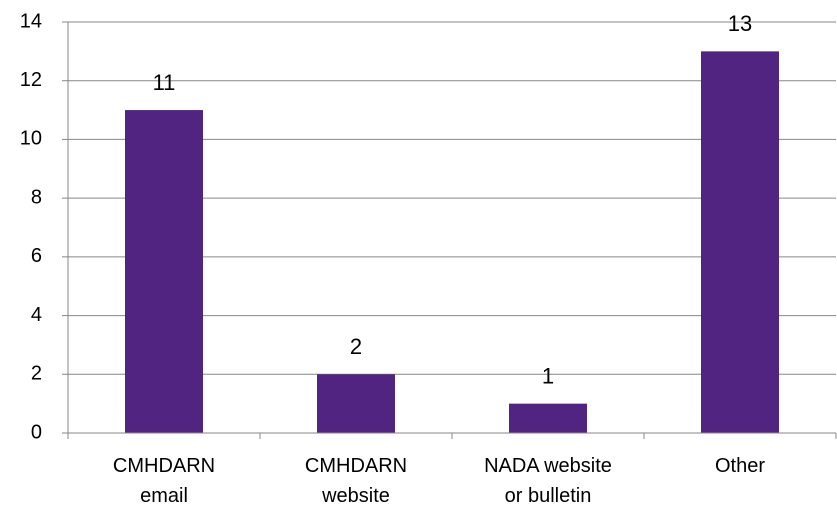  Describe the element at coordinates (31, 139) in the screenshot. I see `y-tick-label: 10` at that location.